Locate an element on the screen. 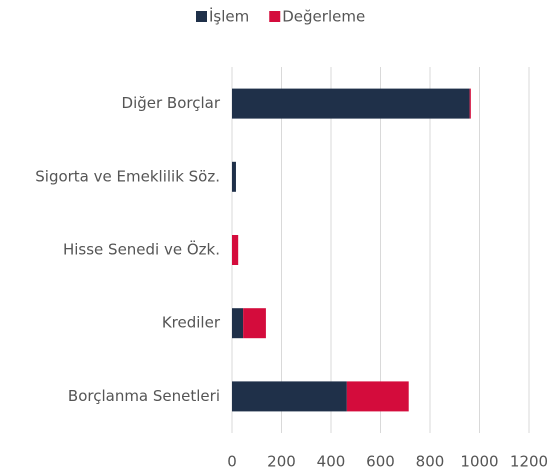  x-tick-label: 1200 is located at coordinates (529, 462).